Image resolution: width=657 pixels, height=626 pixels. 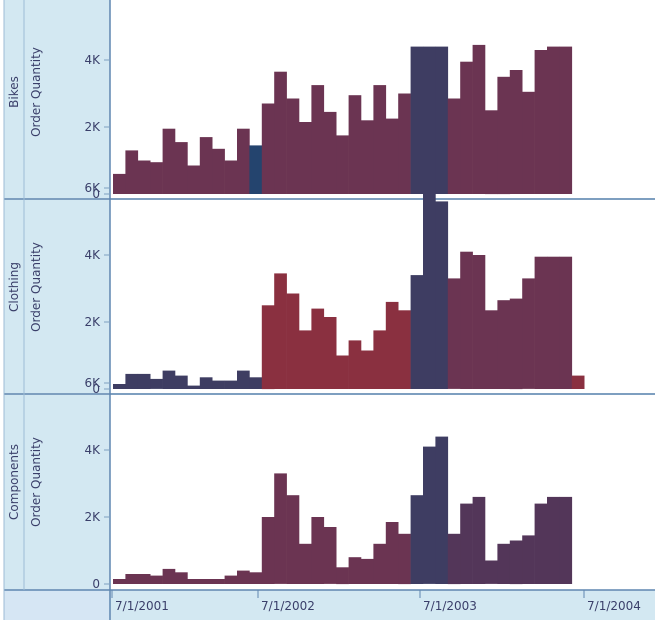 What do you see at coordinates (14, 482) in the screenshot?
I see `panel-category-label: Components` at bounding box center [14, 482].